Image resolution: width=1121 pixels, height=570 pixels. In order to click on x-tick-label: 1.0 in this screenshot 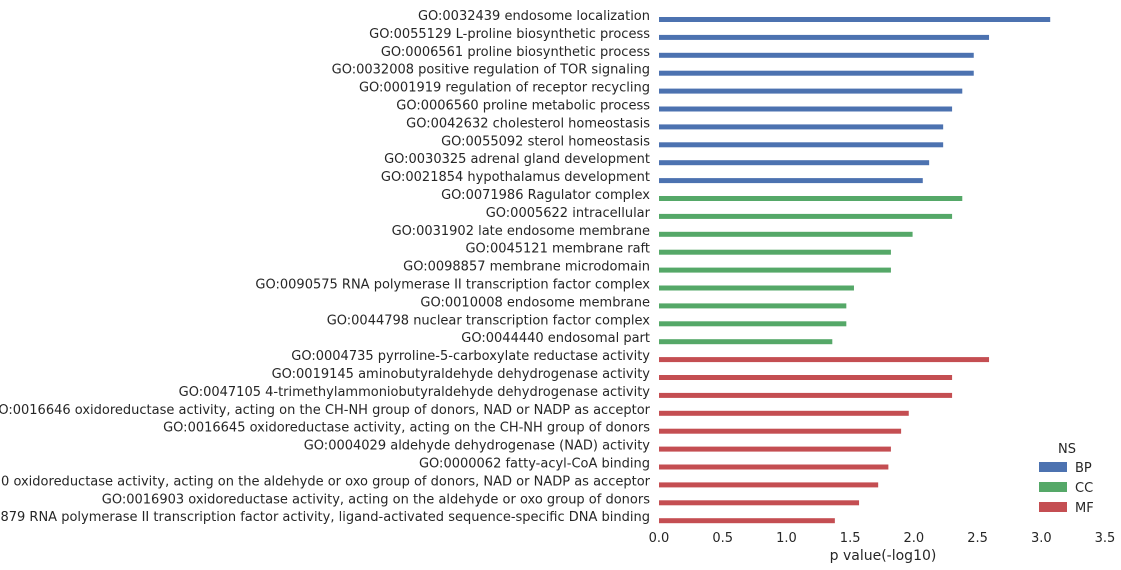, I will do `click(786, 538)`.